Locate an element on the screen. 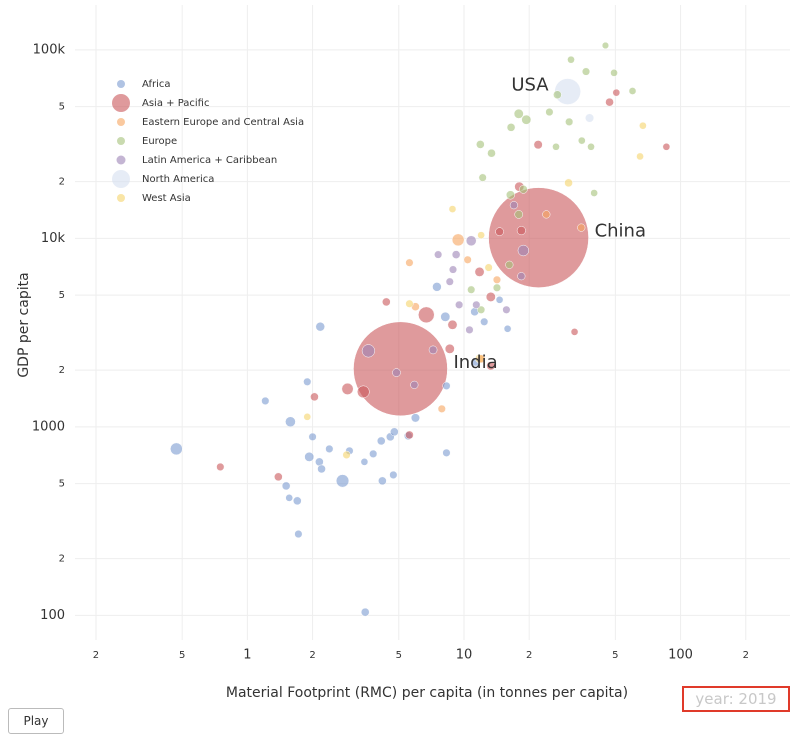 The height and width of the screenshot is (734, 795). play-button: Play is located at coordinates (36, 721).